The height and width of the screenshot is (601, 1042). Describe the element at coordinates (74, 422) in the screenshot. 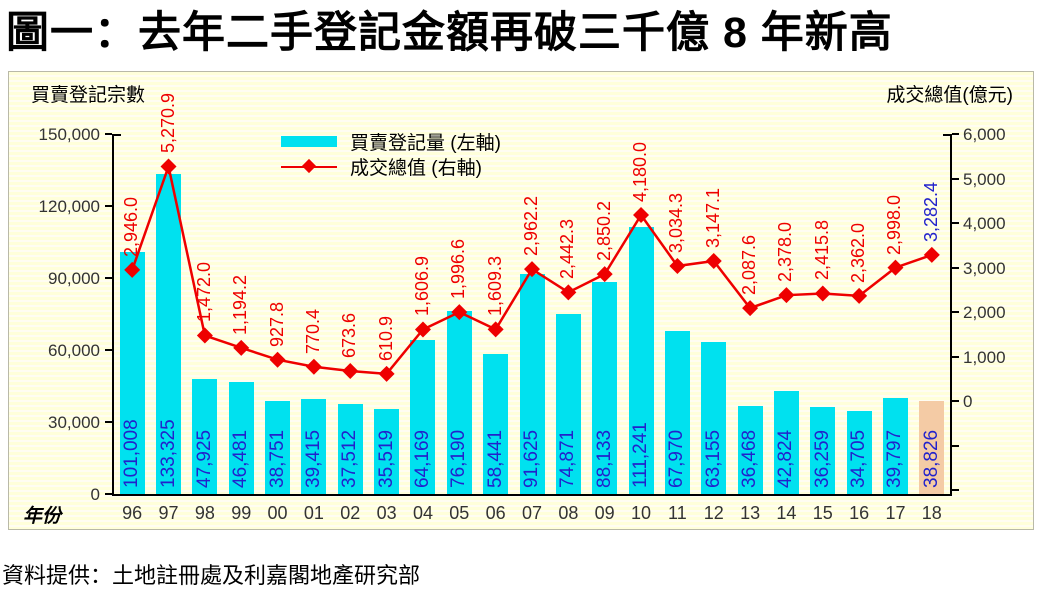

I see `left-axis-tick-label: 30,000` at that location.